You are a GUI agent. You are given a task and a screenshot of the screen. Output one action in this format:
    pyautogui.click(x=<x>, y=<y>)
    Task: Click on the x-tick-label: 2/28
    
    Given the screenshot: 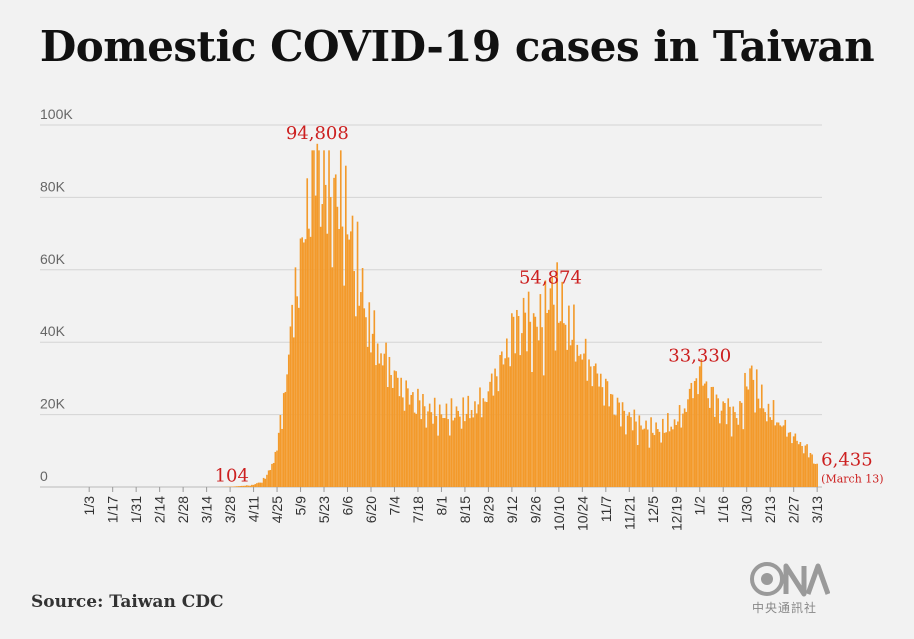 What is the action you would take?
    pyautogui.click(x=183, y=509)
    